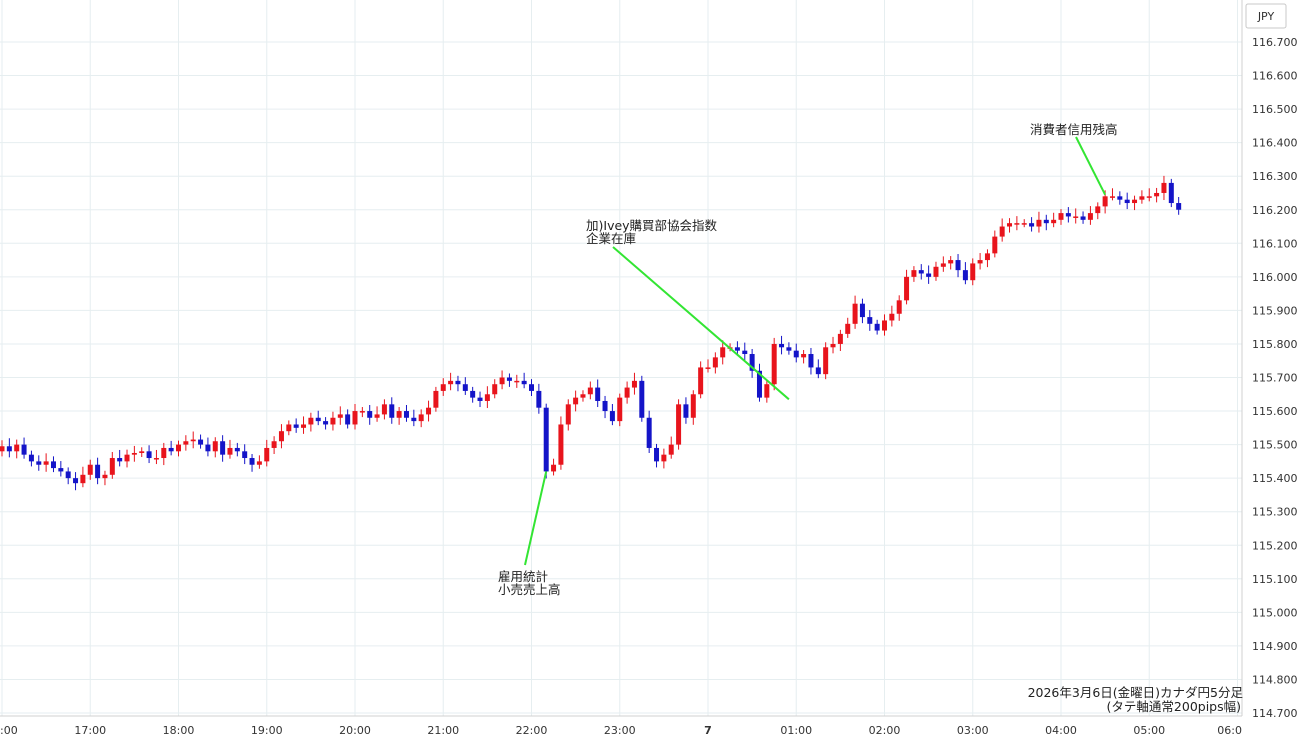  Describe the element at coordinates (1174, 706) in the screenshot. I see `caption-line-2: (タテ軸通常200pips幅)` at that location.